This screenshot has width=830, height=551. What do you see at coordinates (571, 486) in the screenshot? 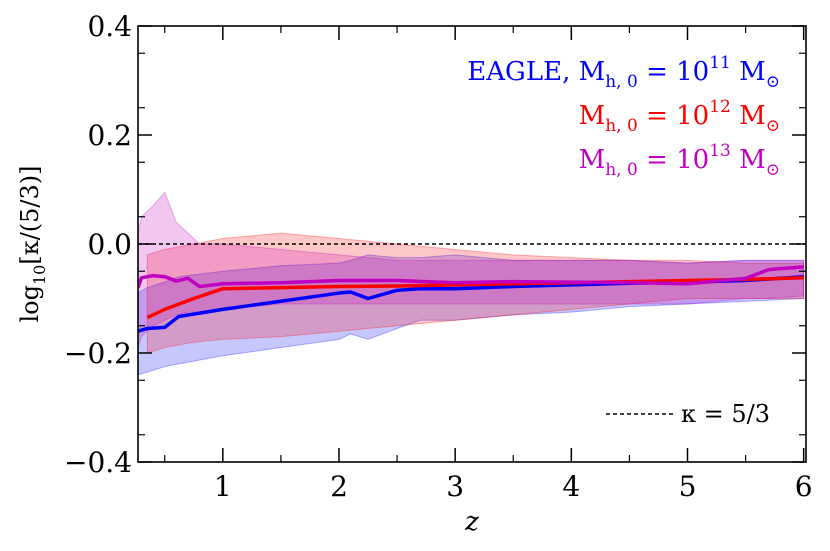
I see `x-tick-label: 4` at bounding box center [571, 486].